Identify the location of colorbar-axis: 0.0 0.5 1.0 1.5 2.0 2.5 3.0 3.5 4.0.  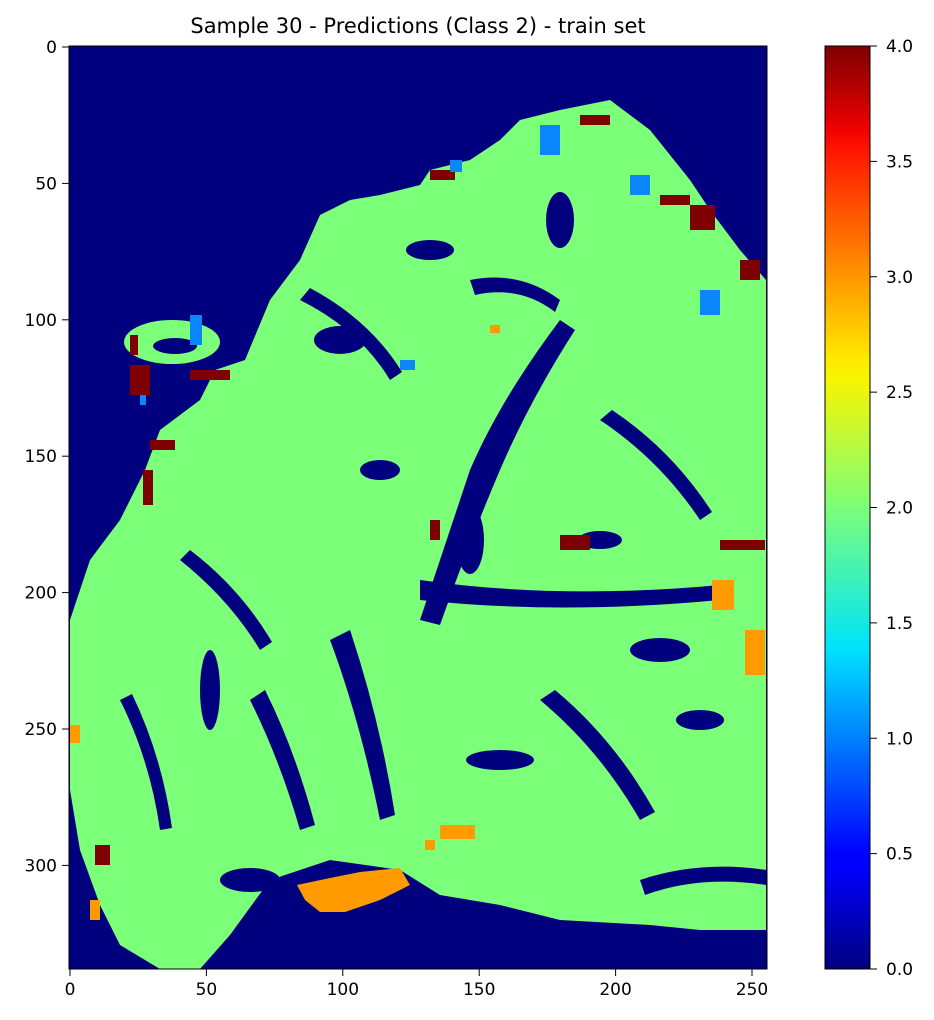
(891, 508).